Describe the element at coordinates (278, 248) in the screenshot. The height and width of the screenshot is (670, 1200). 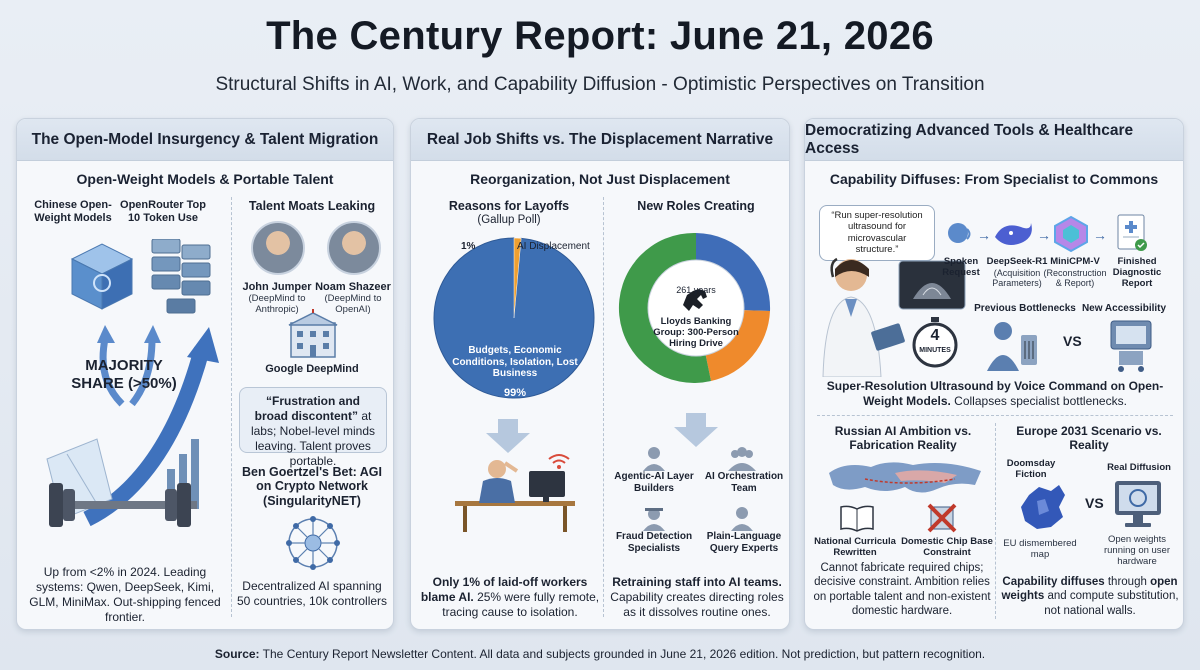
I see `john-jumper-avatar` at that location.